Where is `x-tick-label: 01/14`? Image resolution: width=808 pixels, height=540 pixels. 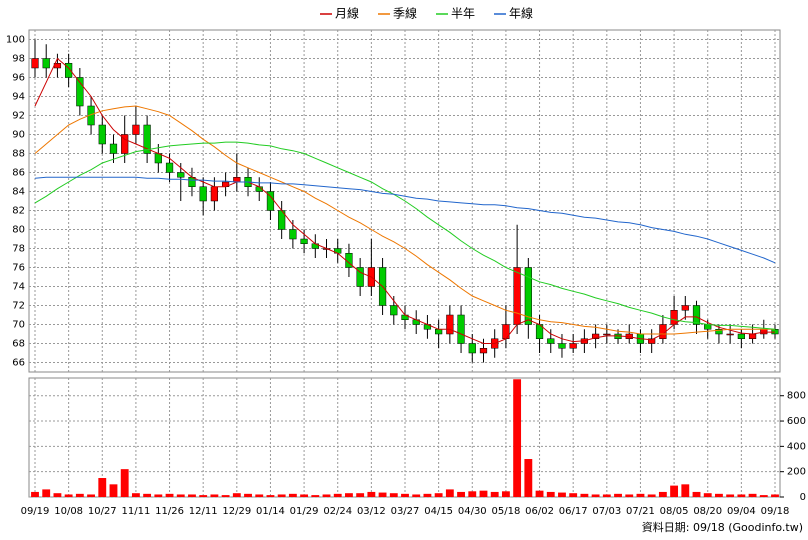 x-tick-label: 01/14 is located at coordinates (270, 511).